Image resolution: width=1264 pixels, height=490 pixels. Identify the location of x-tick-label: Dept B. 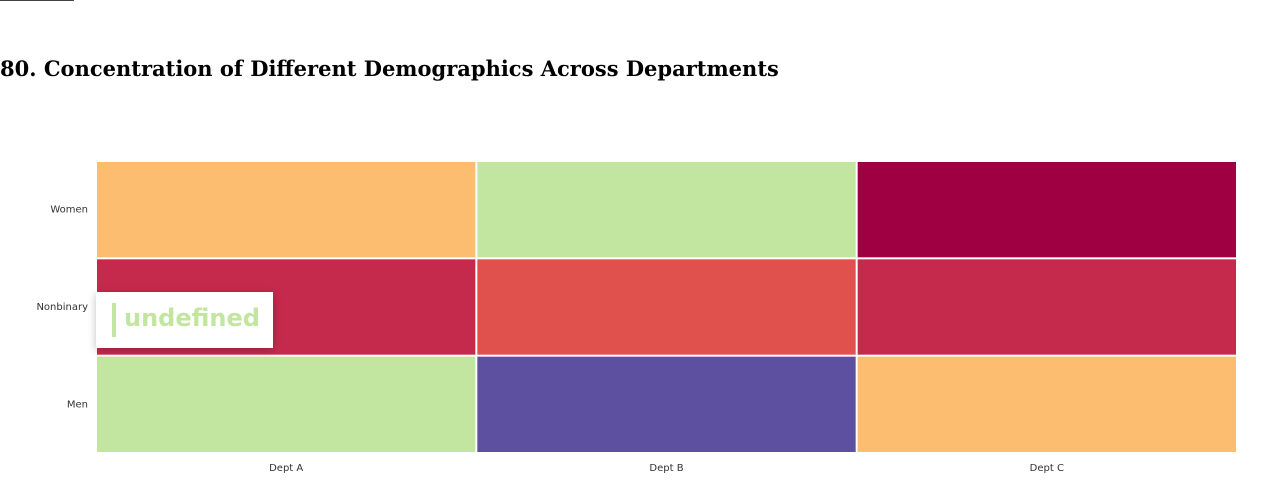
(666, 468).